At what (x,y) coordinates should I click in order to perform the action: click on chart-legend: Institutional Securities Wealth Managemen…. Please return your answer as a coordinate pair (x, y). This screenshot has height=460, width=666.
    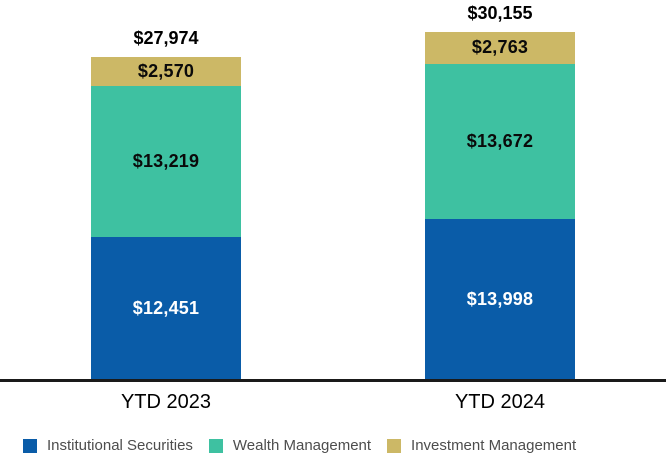
    Looking at the image, I should click on (299, 445).